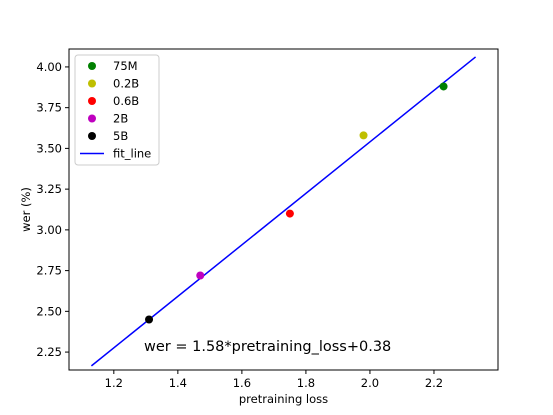 The height and width of the screenshot is (415, 553). I want to click on legend-label: 0.6B, so click(126, 101).